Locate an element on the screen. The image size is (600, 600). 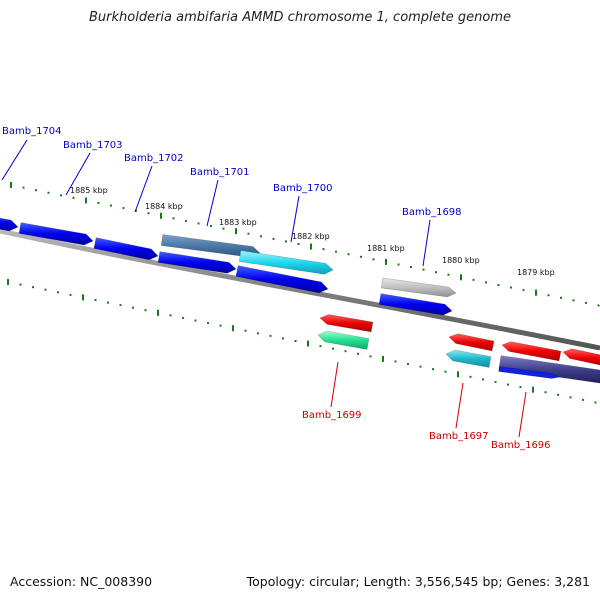
gene-label-forward: Bamb_1703 is located at coordinates (93, 145).